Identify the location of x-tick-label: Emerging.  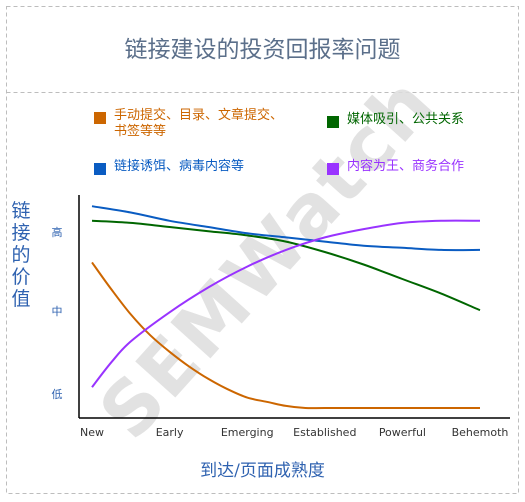
(247, 432).